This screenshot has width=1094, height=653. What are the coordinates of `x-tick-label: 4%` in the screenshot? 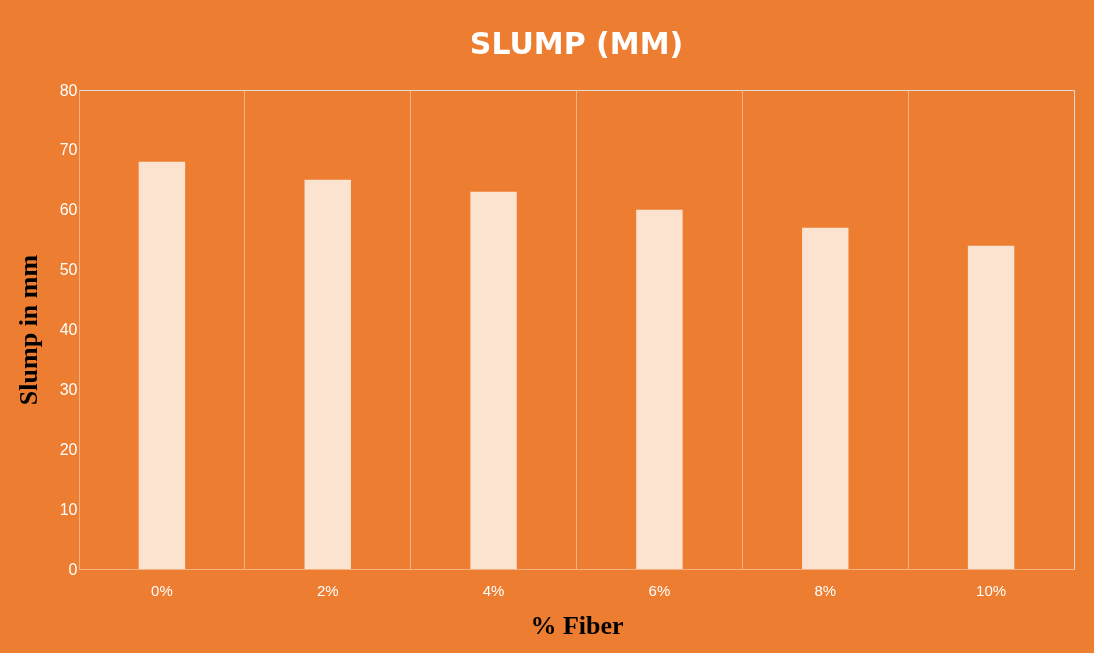 It's located at (493, 590).